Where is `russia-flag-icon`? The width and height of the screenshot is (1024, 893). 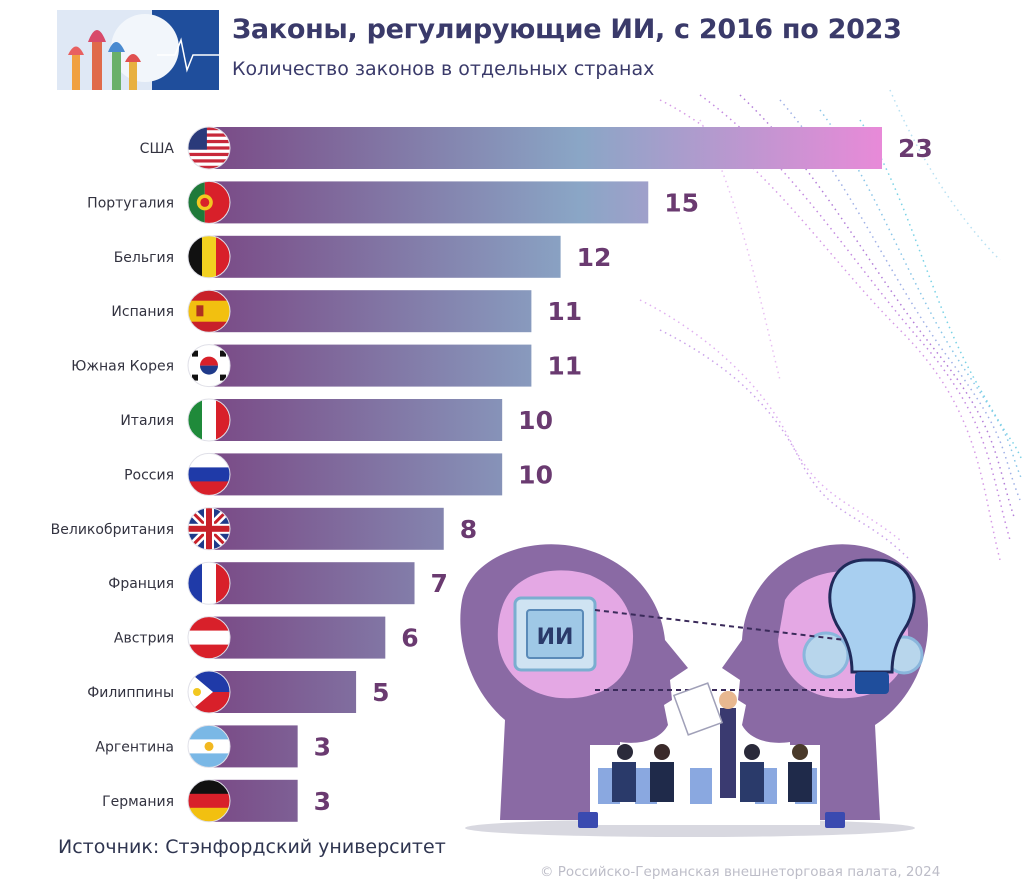 russia-flag-icon is located at coordinates (209, 474).